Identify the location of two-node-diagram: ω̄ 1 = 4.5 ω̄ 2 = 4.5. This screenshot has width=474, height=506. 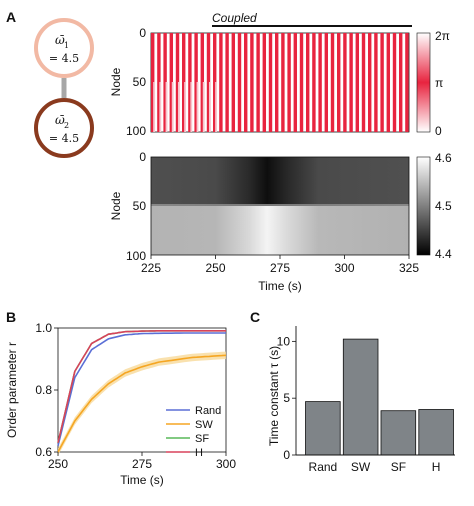
(64, 88).